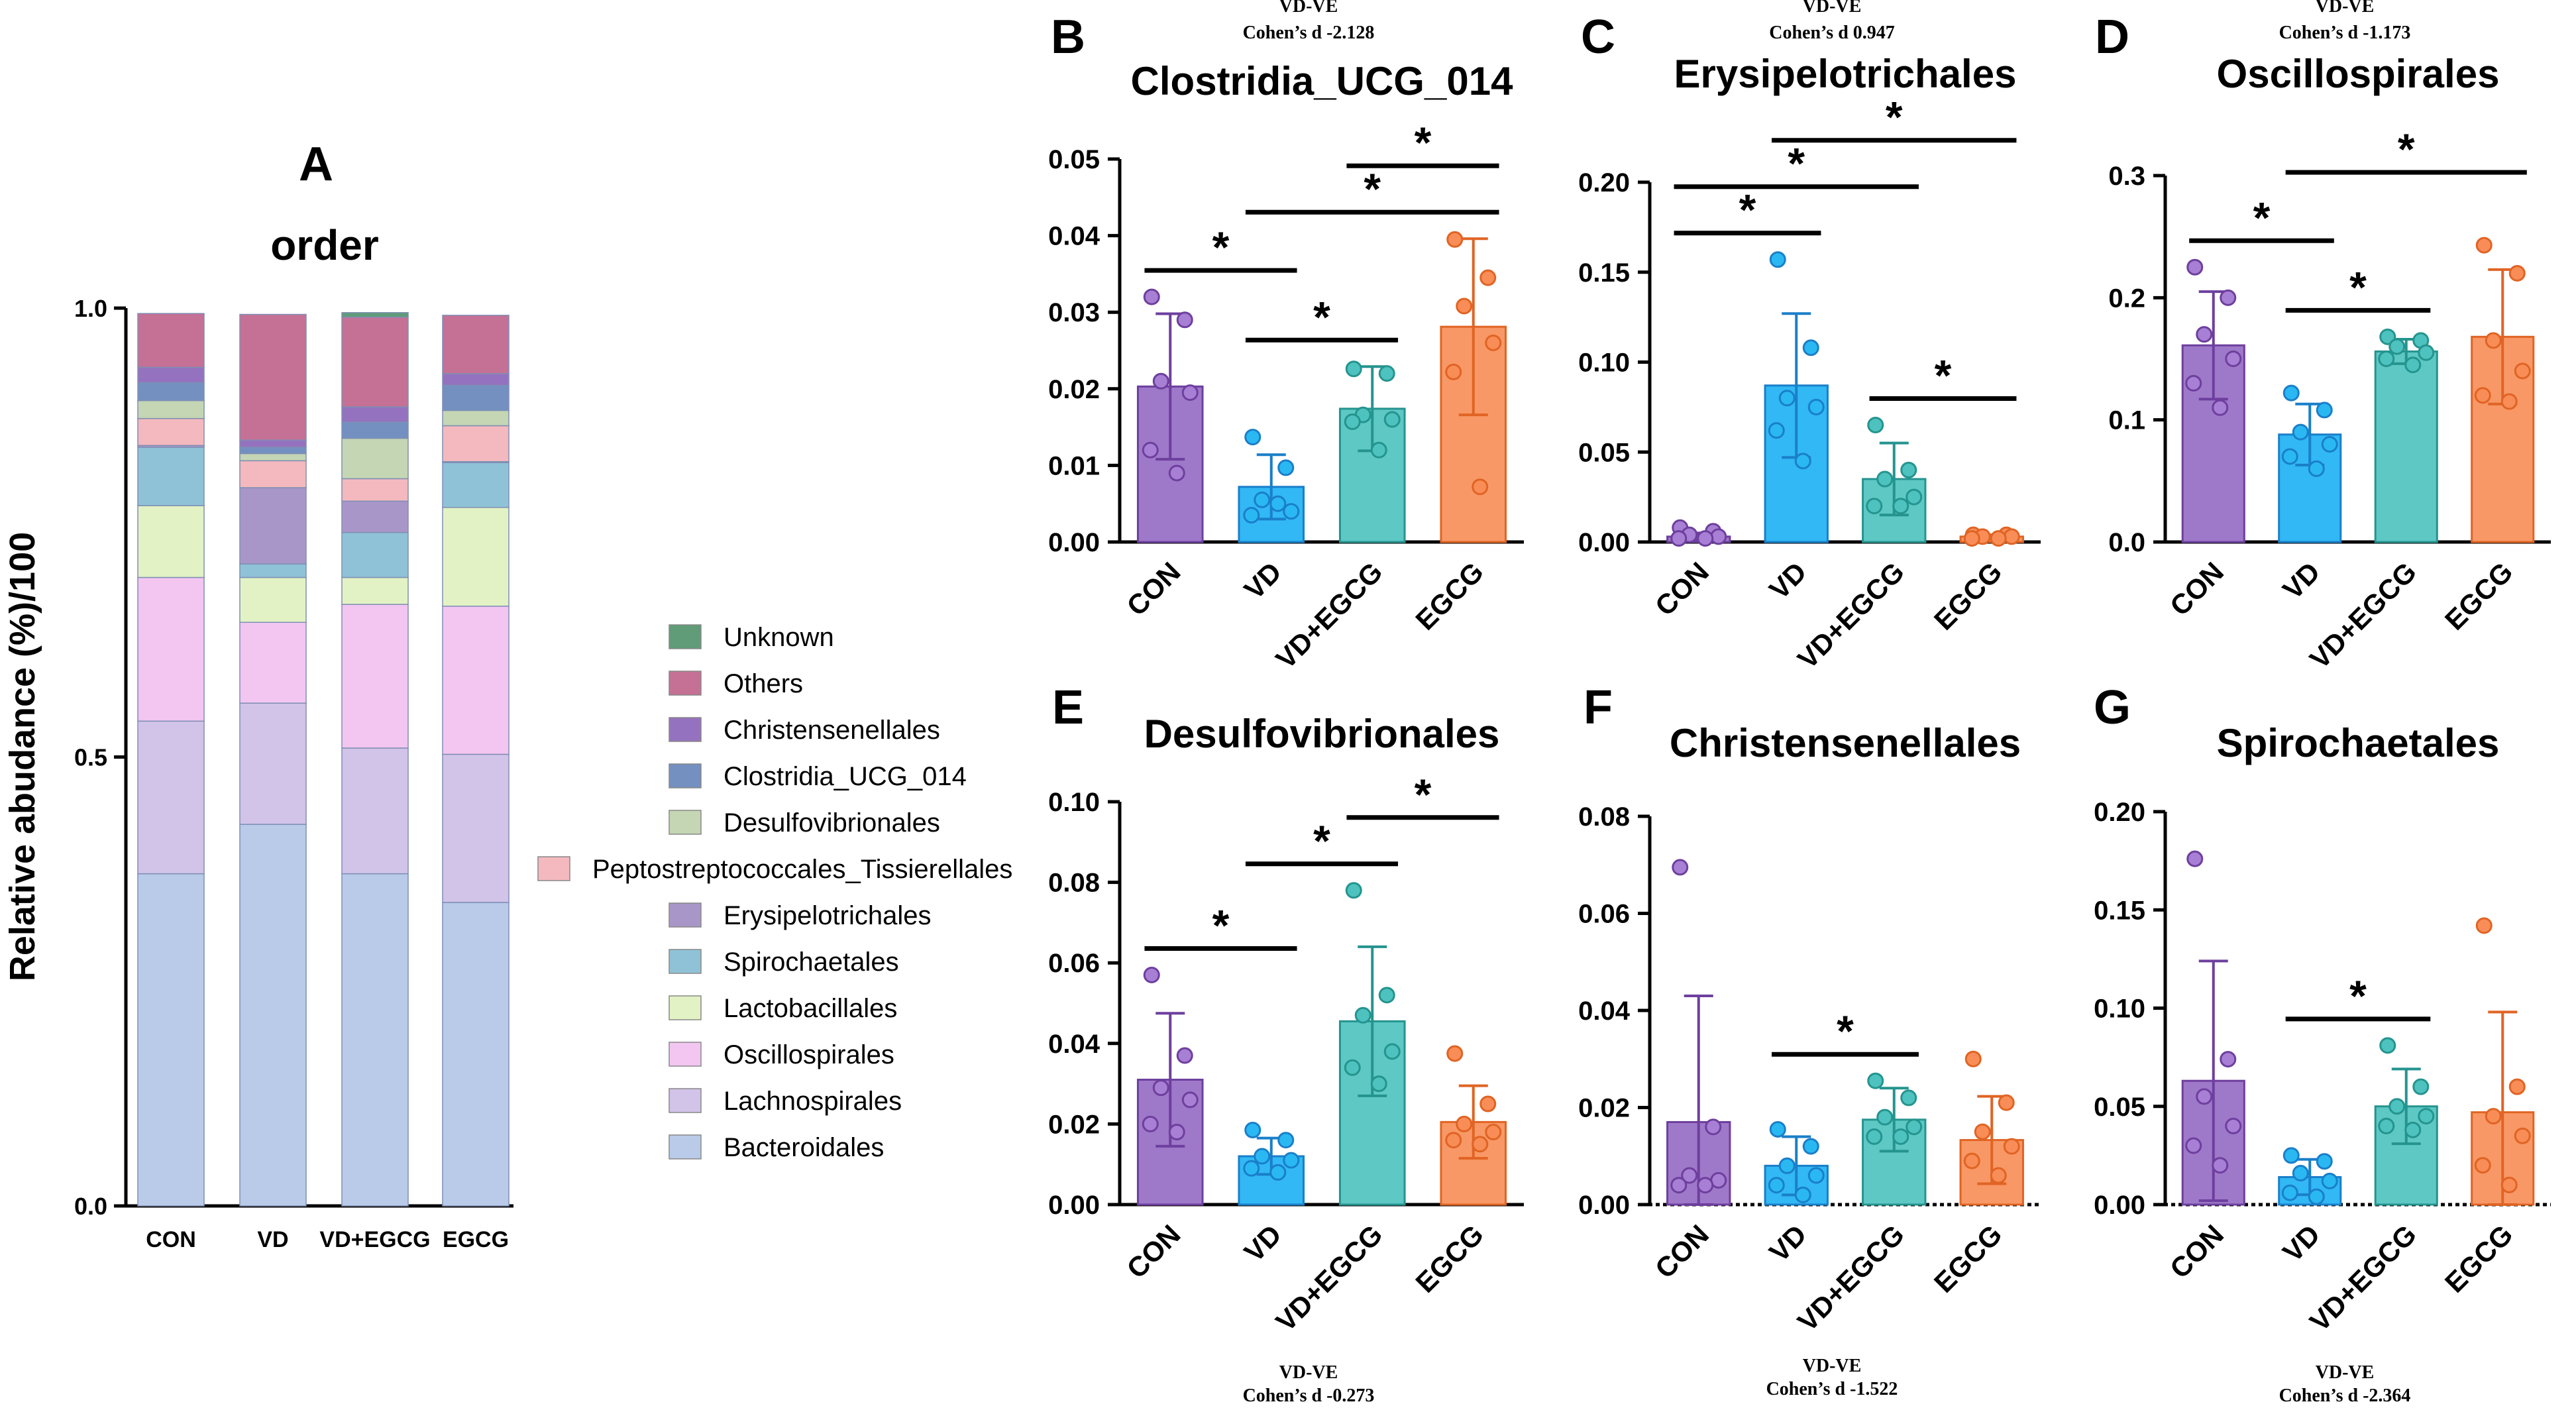  What do you see at coordinates (1845, 74) in the screenshot?
I see `panel-c-title: Erysipelotrichales` at bounding box center [1845, 74].